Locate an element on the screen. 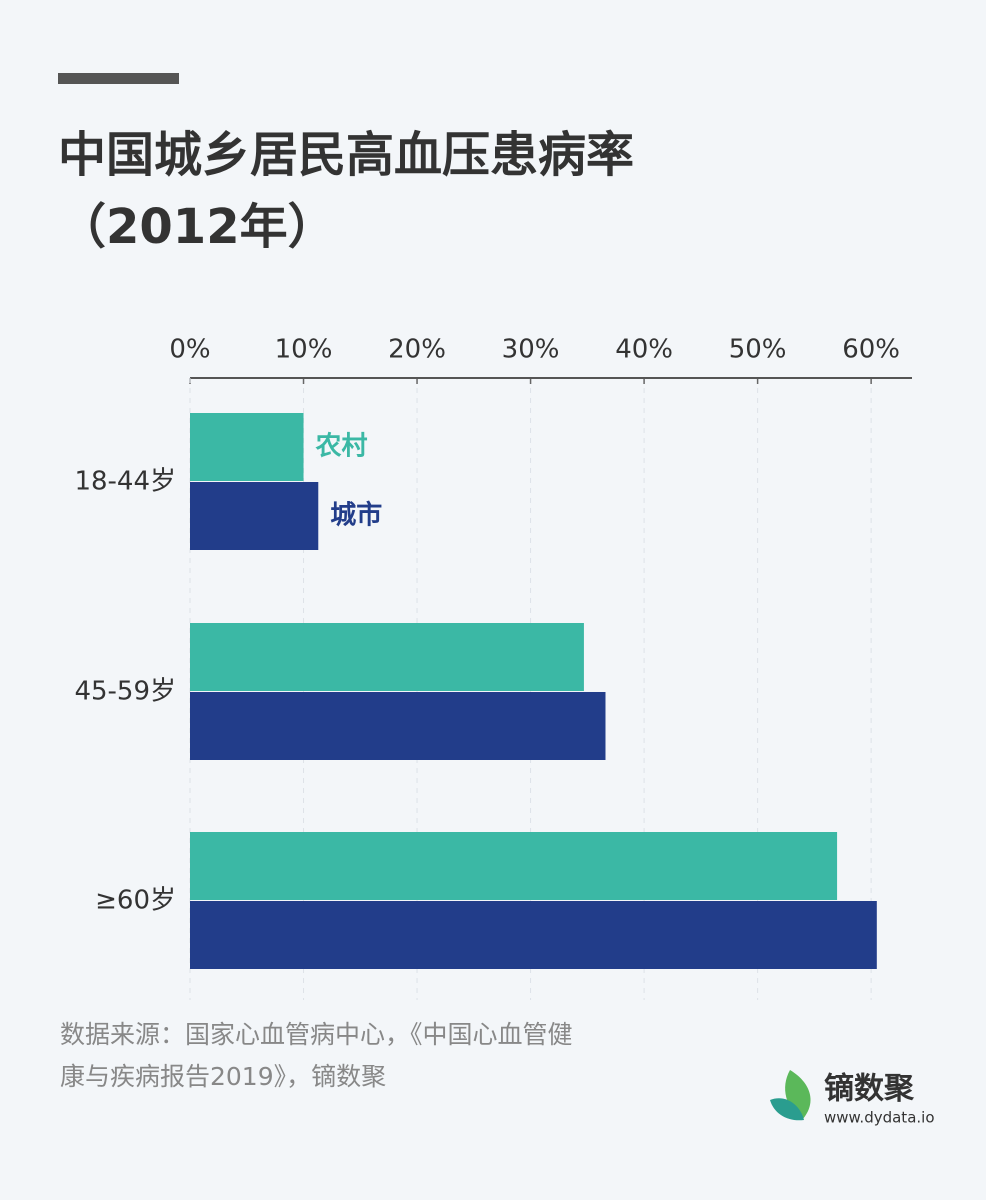  x-tick-label: 50% is located at coordinates (758, 350).